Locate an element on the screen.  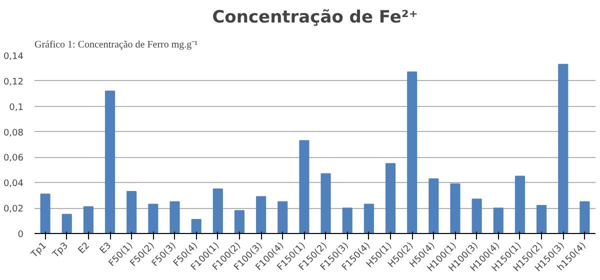
text: Gráfico 1: Concentração de Ferro mg.g⁻¹ is located at coordinates (116, 45).